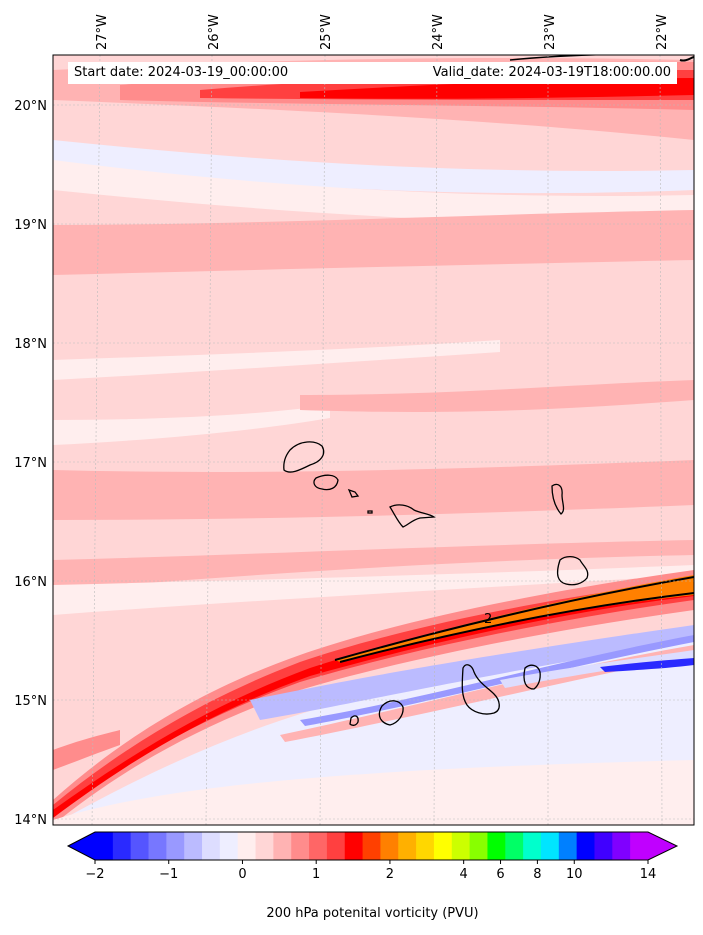 The width and height of the screenshot is (703, 935). Describe the element at coordinates (30, 225) in the screenshot. I see `lat-label: 19°N` at that location.